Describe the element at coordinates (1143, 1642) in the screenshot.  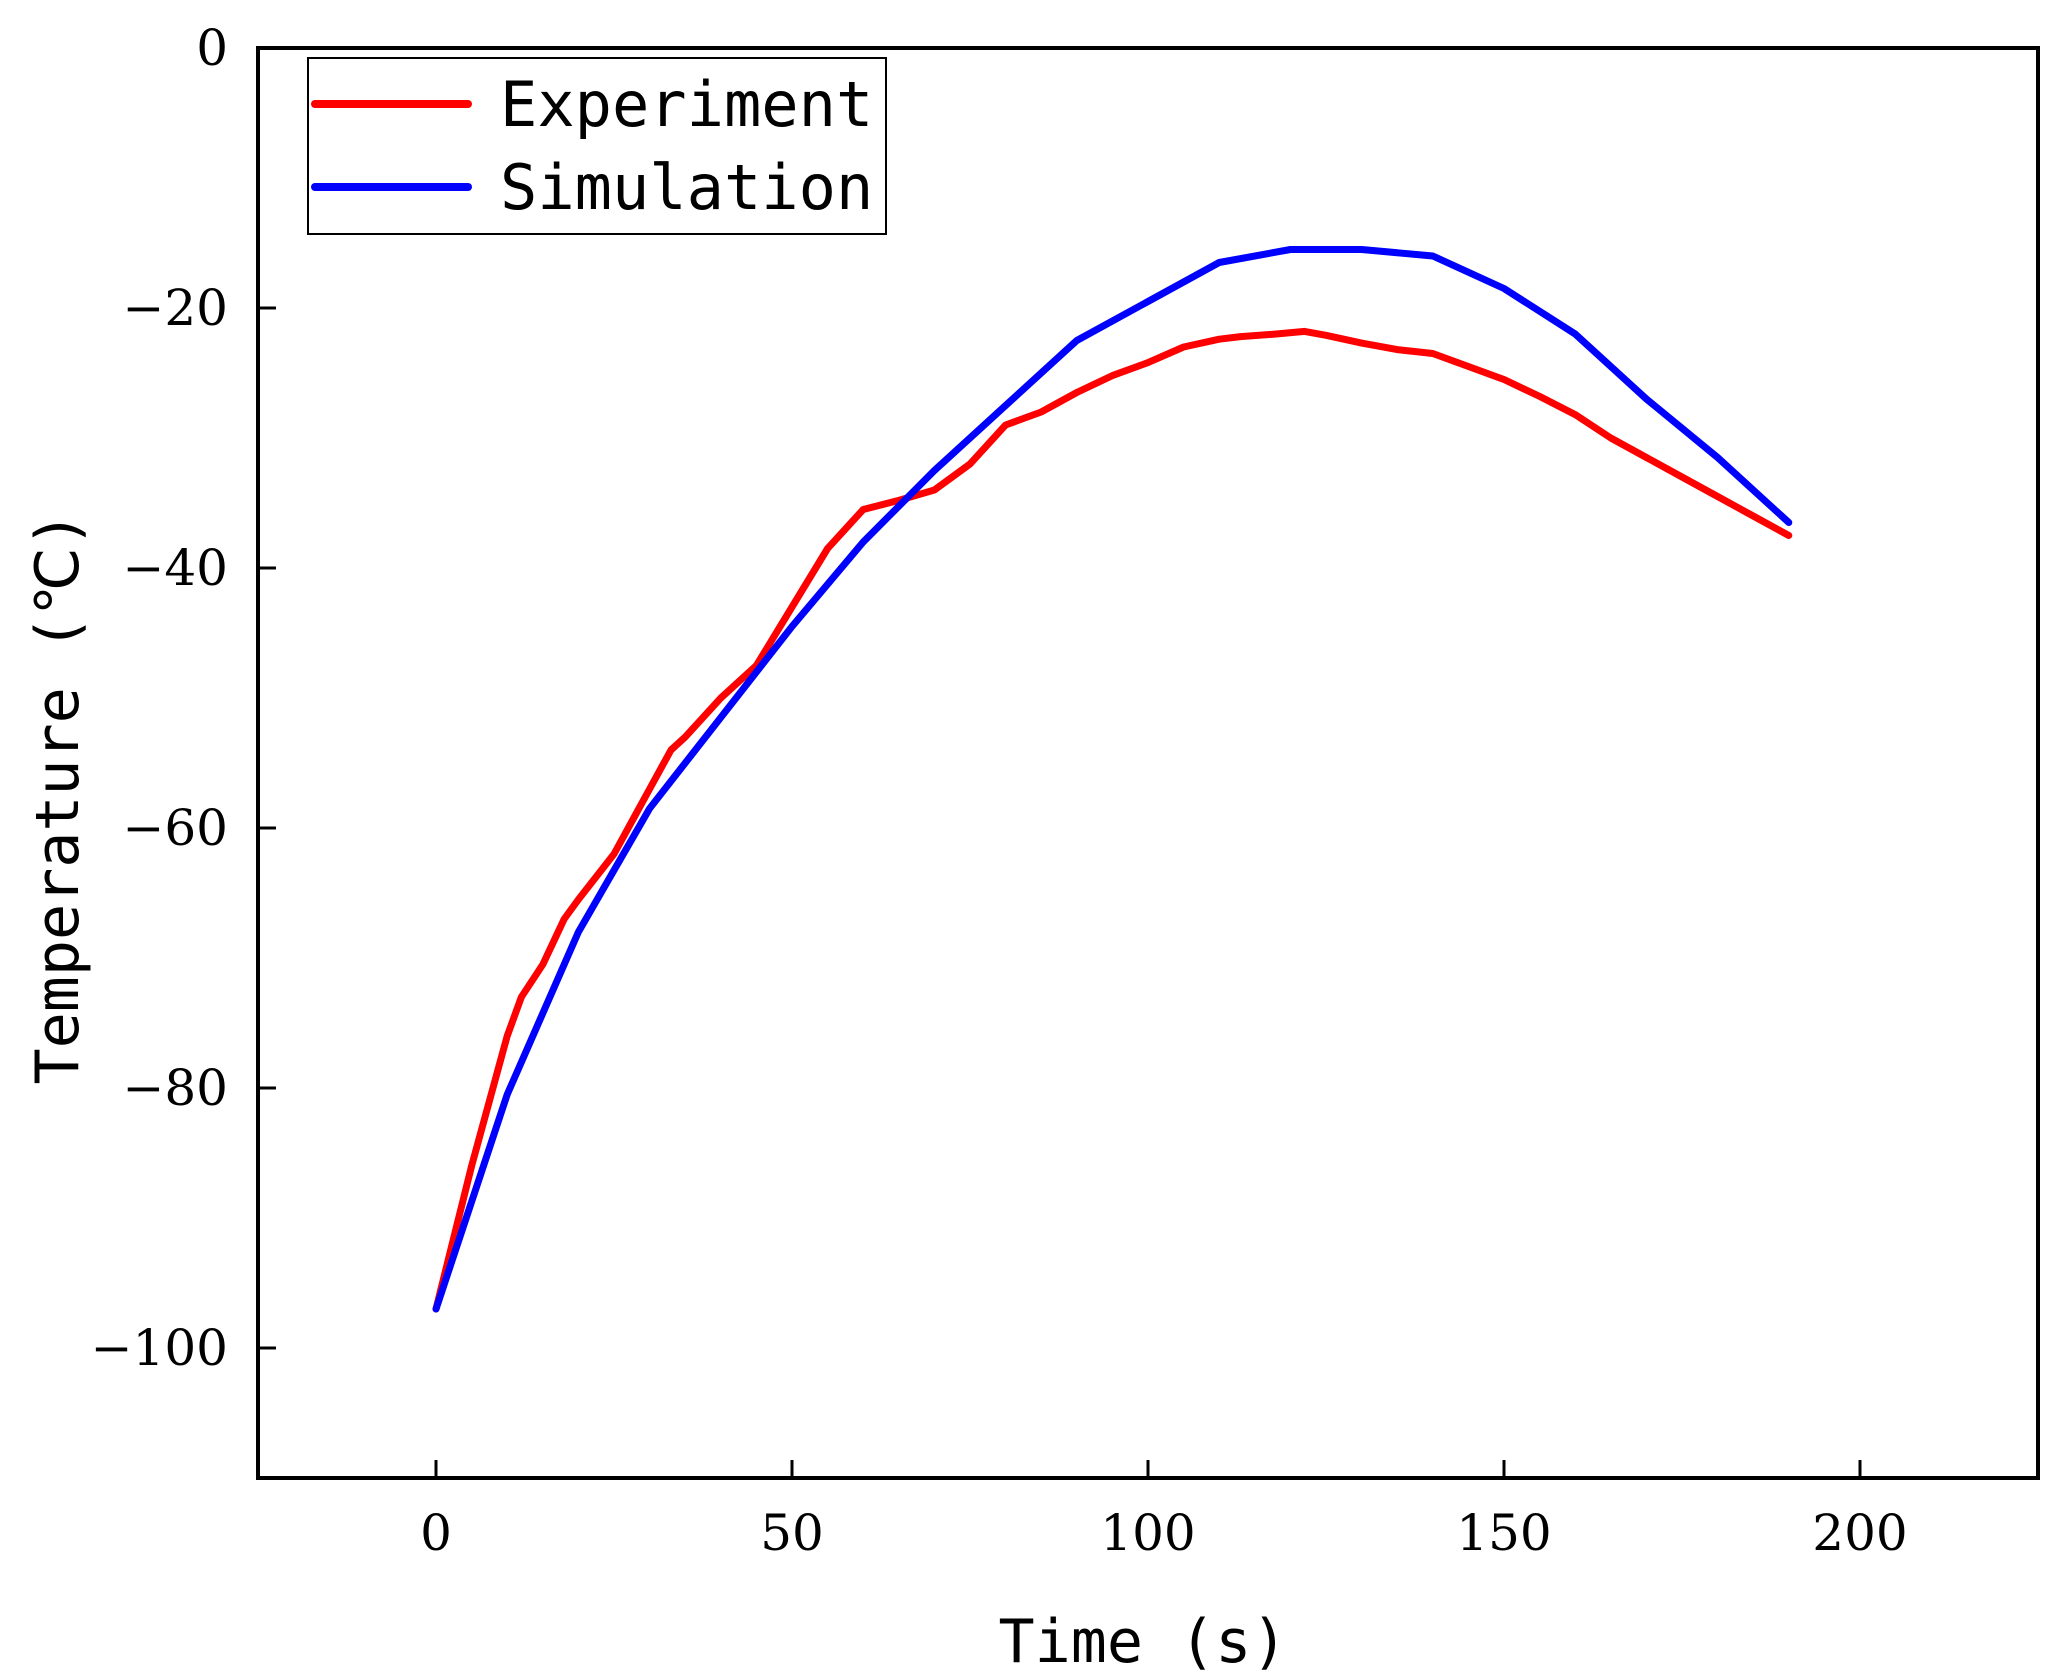
I see `x-axis-title: Time (s)` at that location.